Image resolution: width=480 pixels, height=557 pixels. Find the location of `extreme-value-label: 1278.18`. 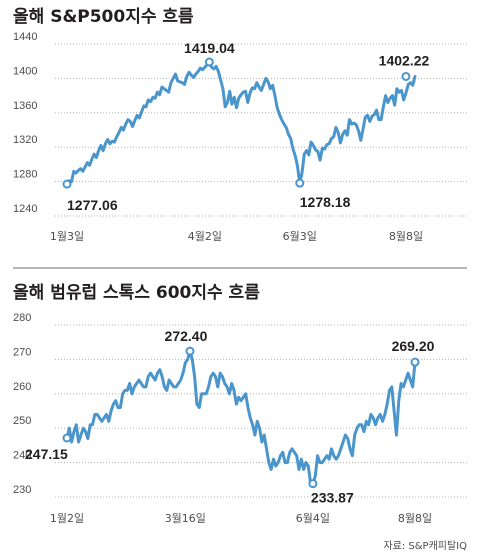

extreme-value-label: 1278.18 is located at coordinates (325, 202).